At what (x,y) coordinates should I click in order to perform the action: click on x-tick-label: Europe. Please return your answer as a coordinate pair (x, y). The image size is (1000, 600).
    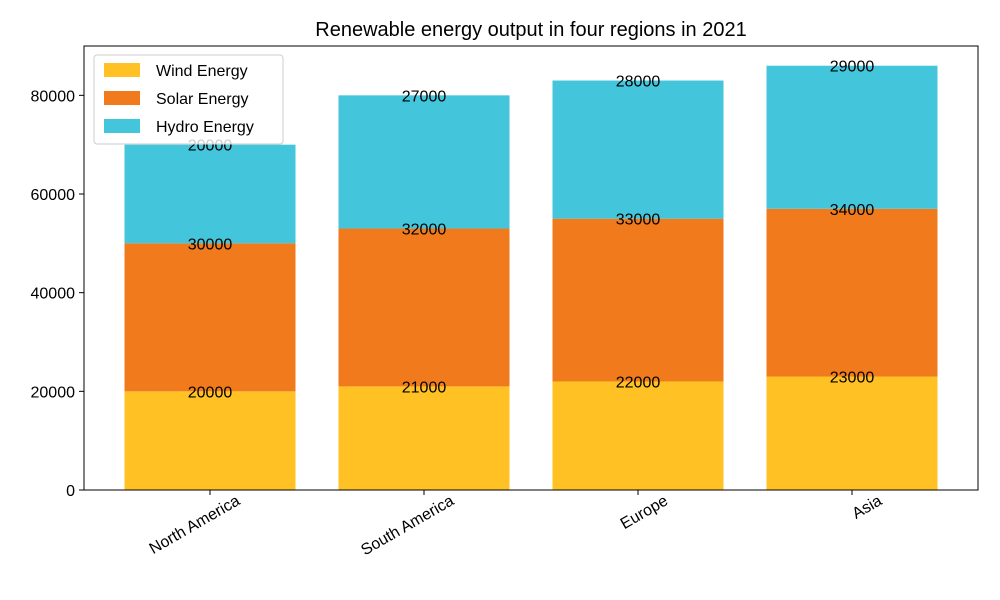
    Looking at the image, I should click on (644, 512).